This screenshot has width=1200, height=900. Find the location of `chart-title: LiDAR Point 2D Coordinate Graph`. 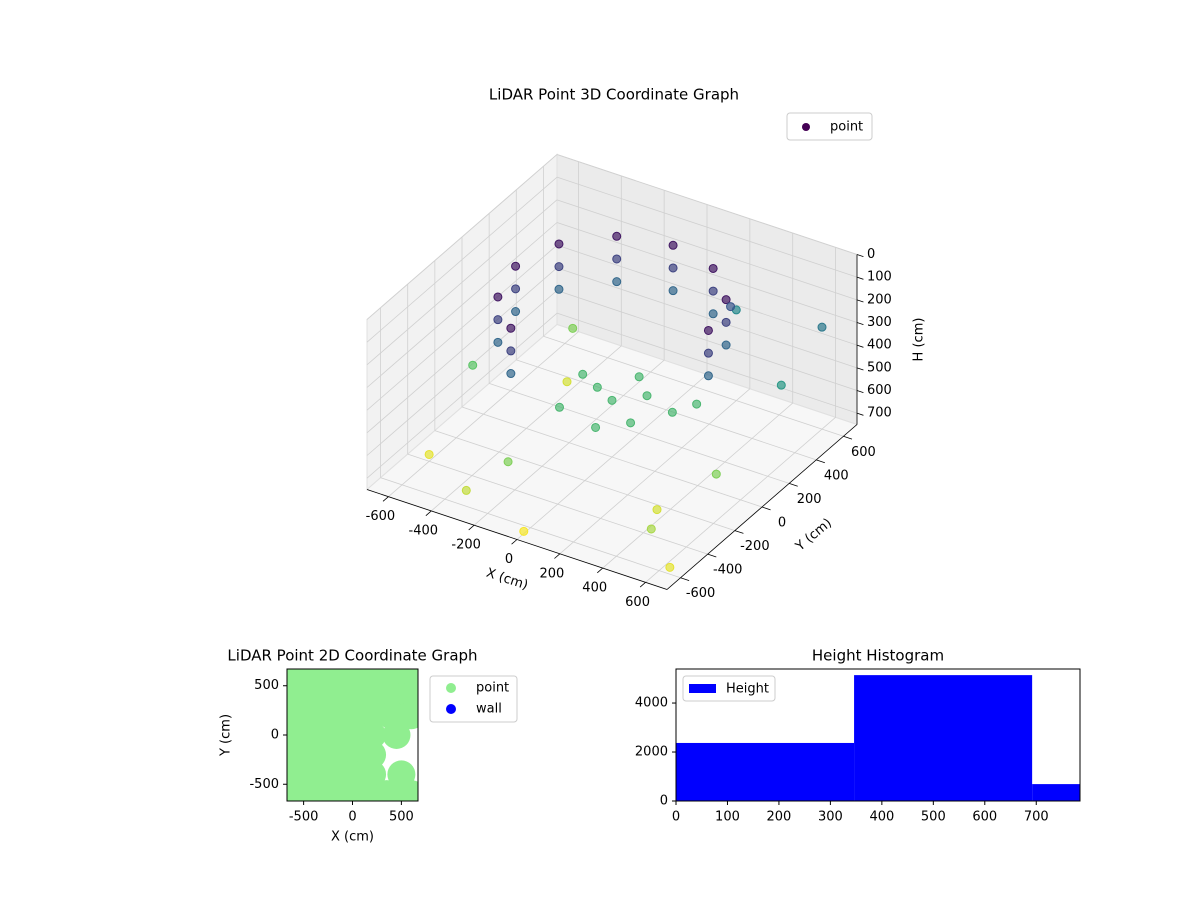

chart-title: LiDAR Point 2D Coordinate Graph is located at coordinates (352, 656).